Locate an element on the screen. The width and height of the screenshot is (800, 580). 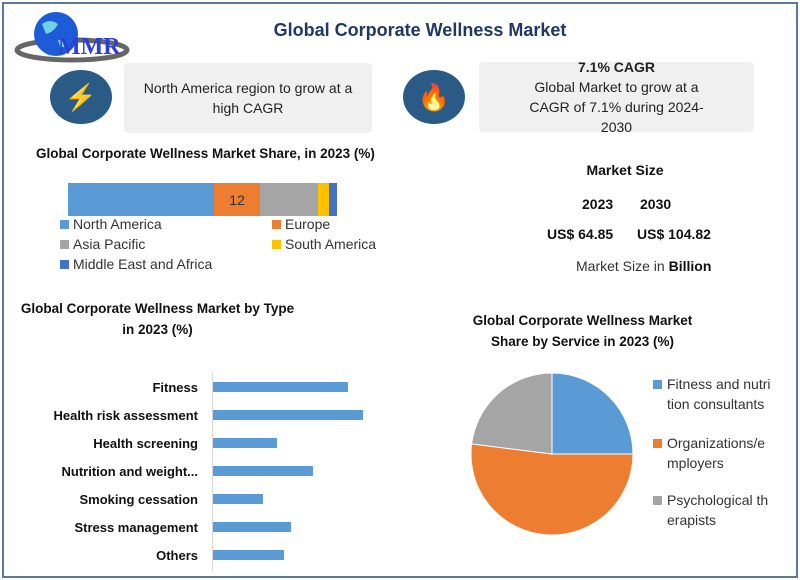
legend-label: Fitness and nutrition consultants is located at coordinates (719, 394).